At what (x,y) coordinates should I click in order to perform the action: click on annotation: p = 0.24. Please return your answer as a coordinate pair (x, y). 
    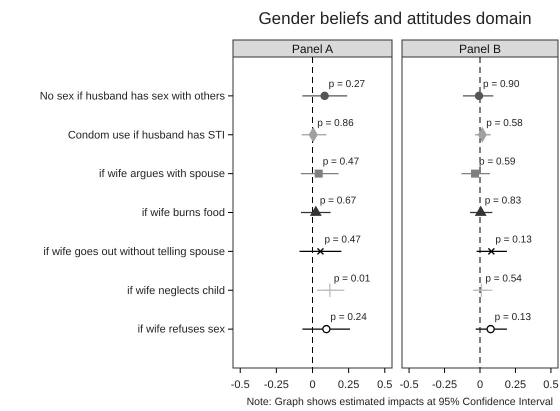
    Looking at the image, I should click on (349, 318).